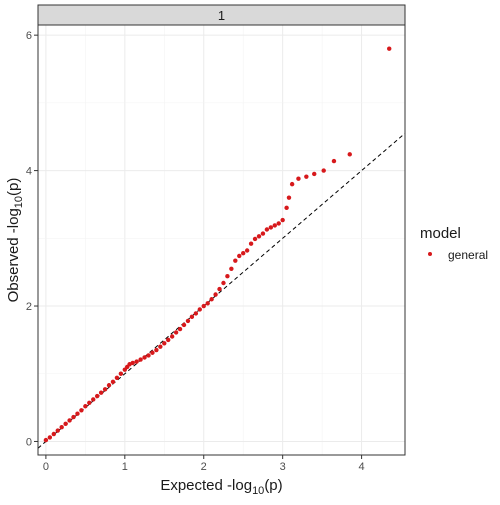 This screenshot has height=505, width=500. I want to click on y-tick-label: 4, so click(29, 172).